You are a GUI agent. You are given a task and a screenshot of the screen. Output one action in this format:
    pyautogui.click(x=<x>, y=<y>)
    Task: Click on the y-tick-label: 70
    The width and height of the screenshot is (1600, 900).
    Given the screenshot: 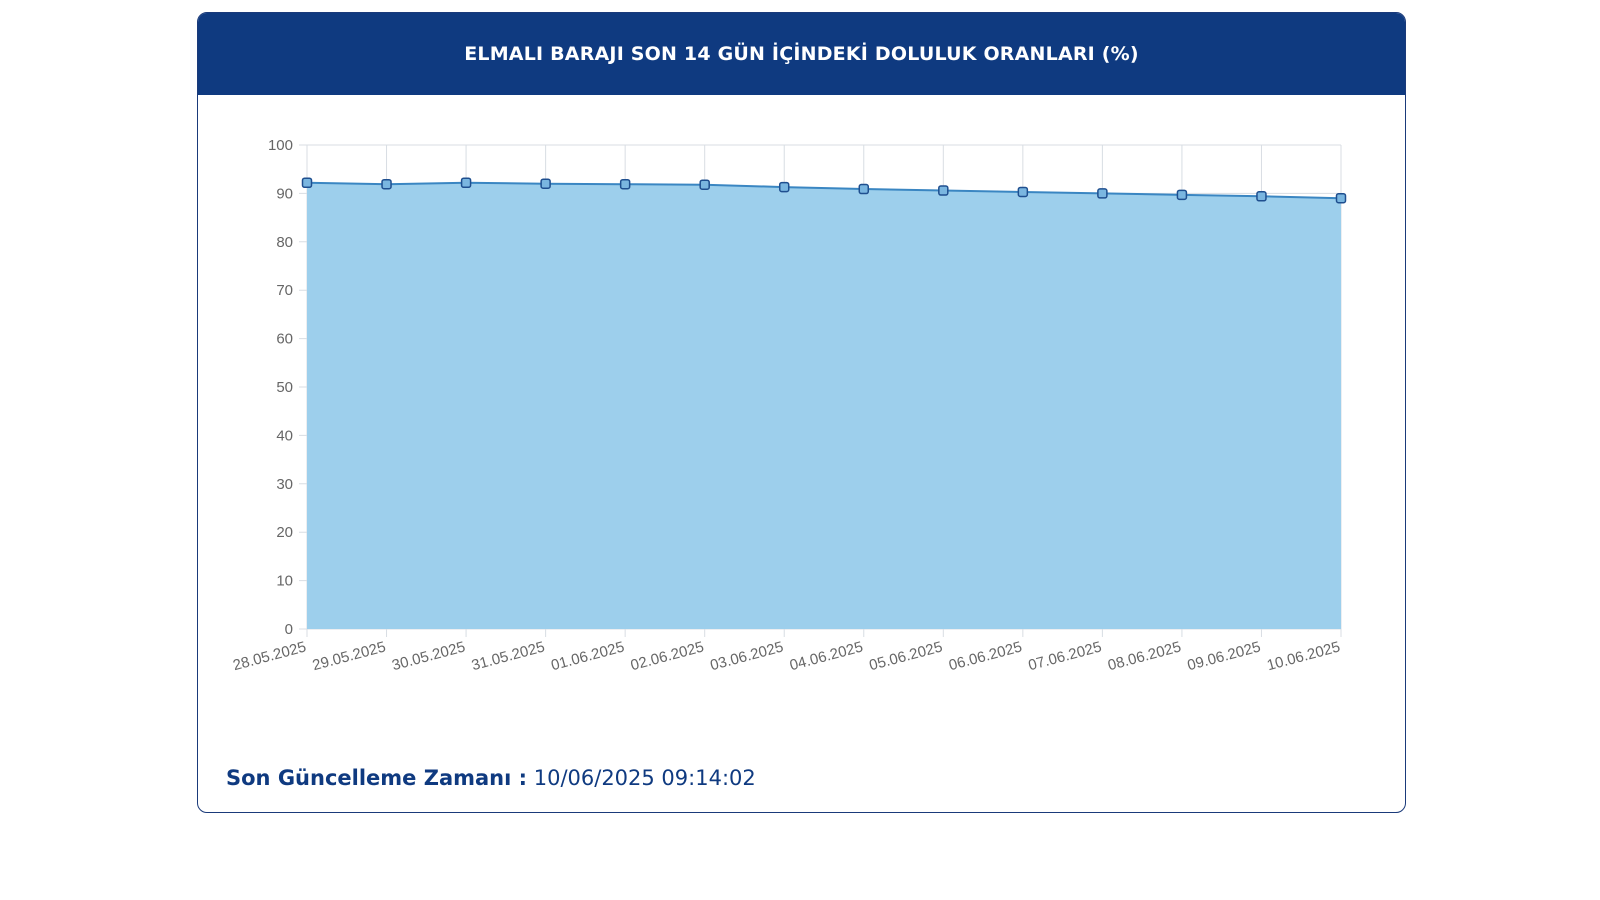 What is the action you would take?
    pyautogui.click(x=284, y=290)
    